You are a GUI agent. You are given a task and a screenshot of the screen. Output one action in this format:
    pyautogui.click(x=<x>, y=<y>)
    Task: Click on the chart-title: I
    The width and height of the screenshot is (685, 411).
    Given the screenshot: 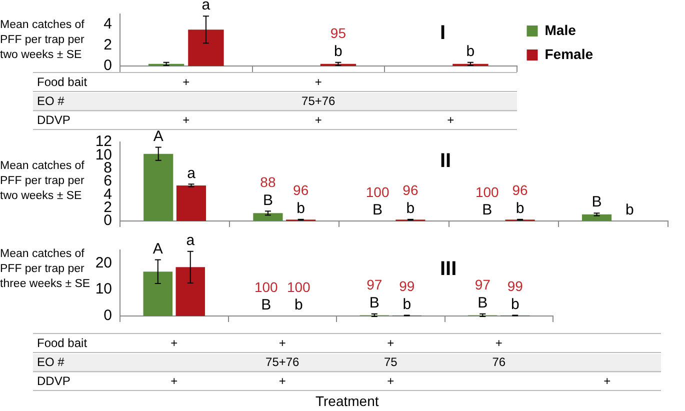 What is the action you would take?
    pyautogui.click(x=443, y=33)
    